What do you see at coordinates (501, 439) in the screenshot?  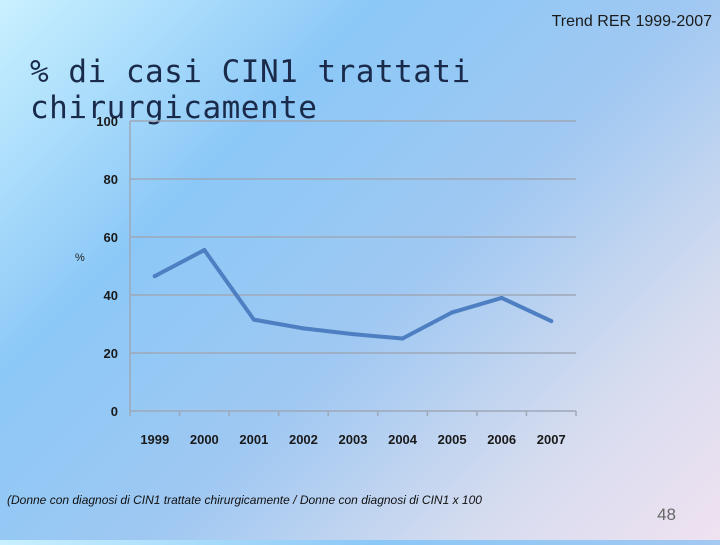 I see `x-tick-label: 2006` at bounding box center [501, 439].